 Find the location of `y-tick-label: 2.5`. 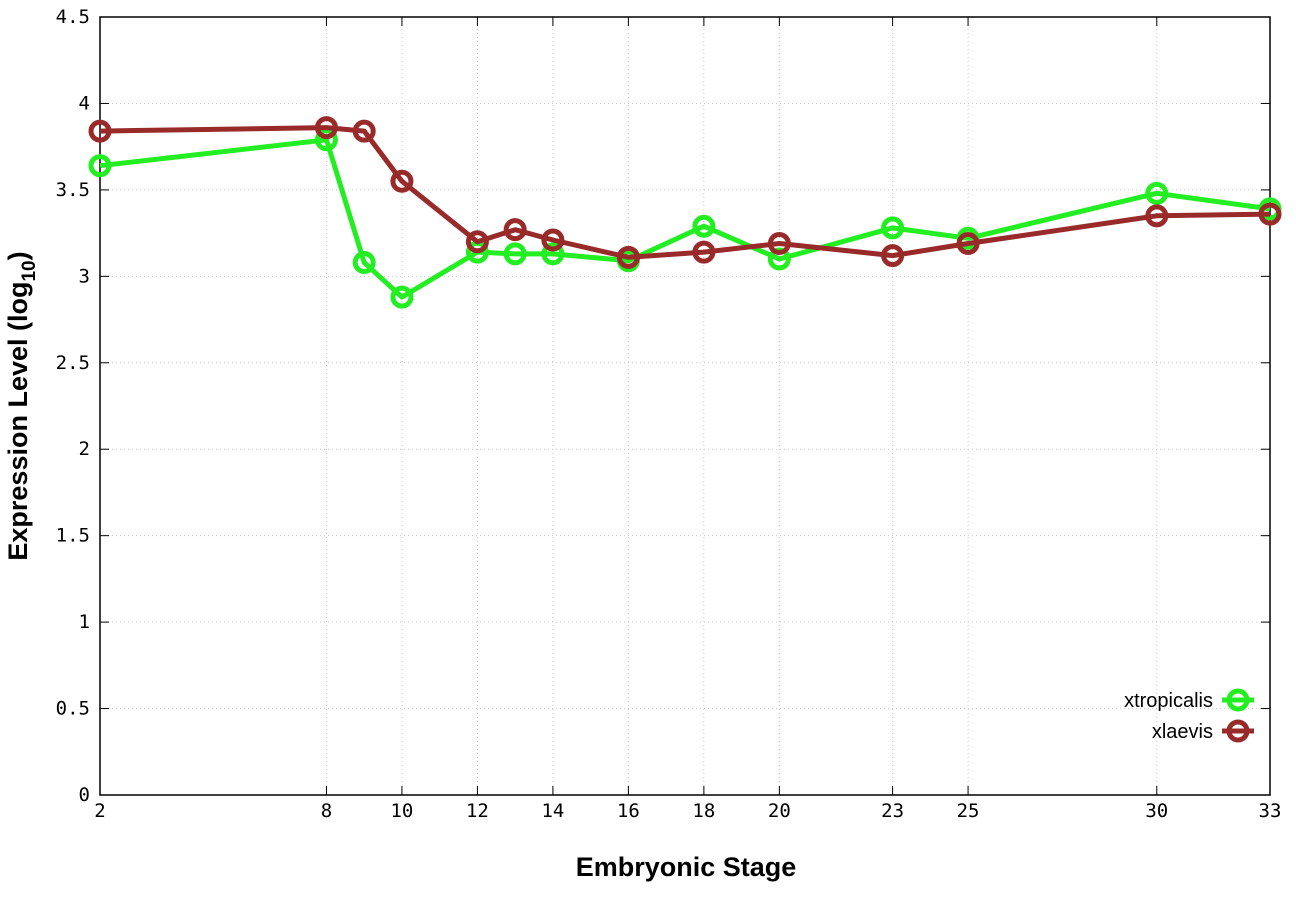

y-tick-label: 2.5 is located at coordinates (73, 363).